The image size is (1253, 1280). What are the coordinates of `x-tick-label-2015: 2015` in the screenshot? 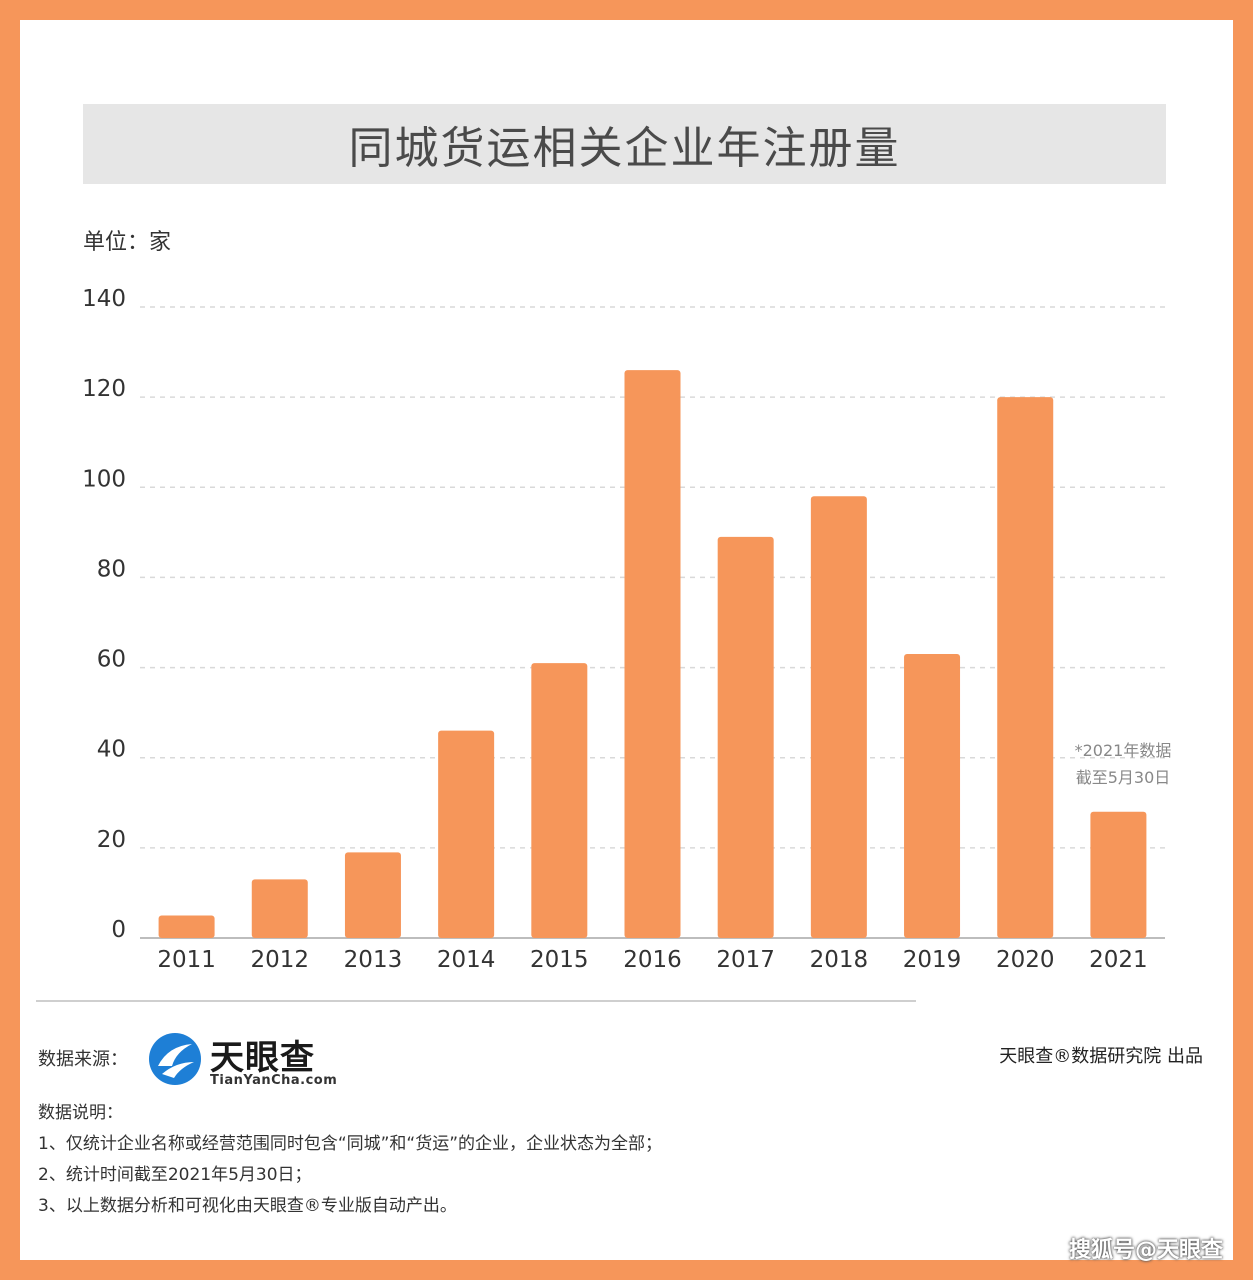 It's located at (559, 960).